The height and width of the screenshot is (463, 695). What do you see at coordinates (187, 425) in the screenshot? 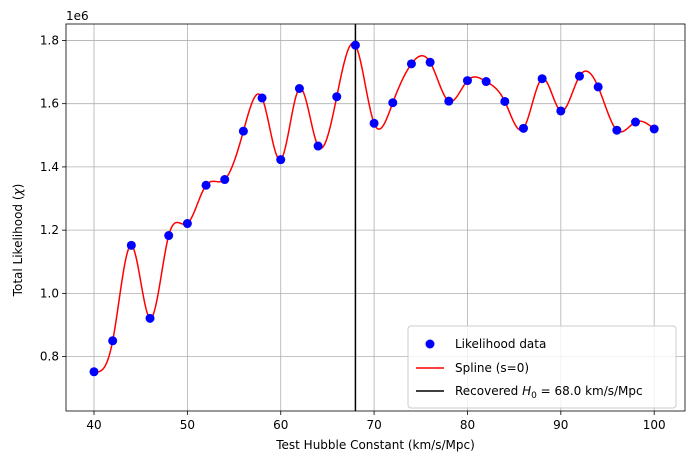
I see `x-tick-label: 50` at bounding box center [187, 425].